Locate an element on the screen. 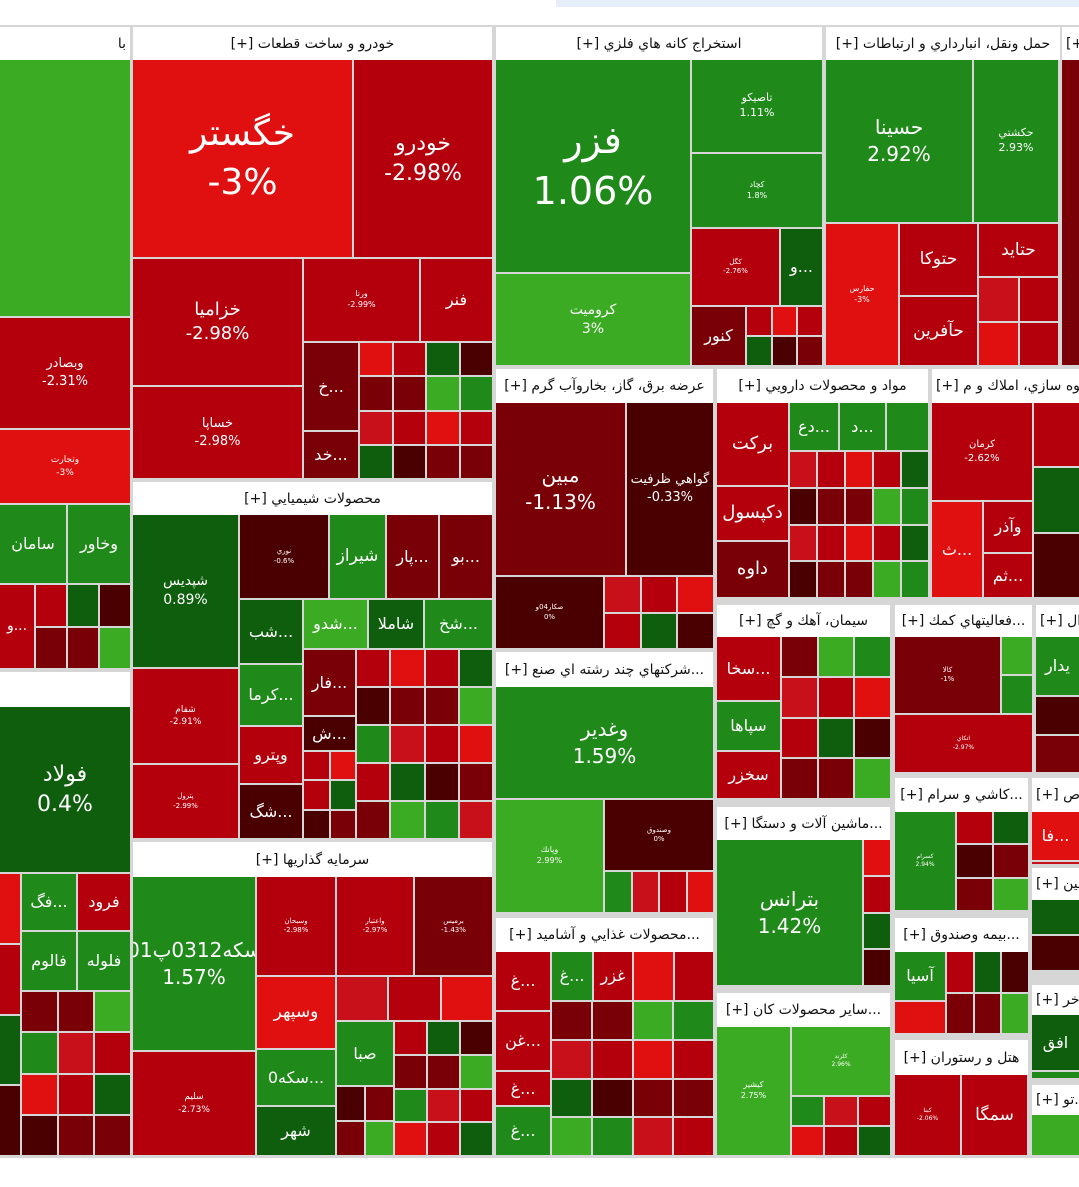  sector-title: ...كاشي و سرام [+] is located at coordinates (961, 795).